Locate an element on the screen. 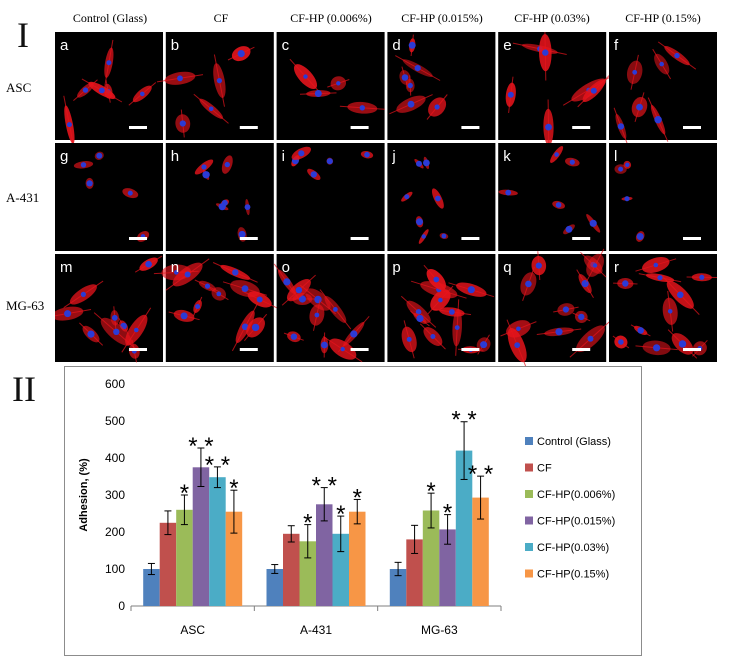 This screenshot has width=730, height=664. column-header-cf-hp-0006: CF-HP (0.006%) is located at coordinates (331, 18).